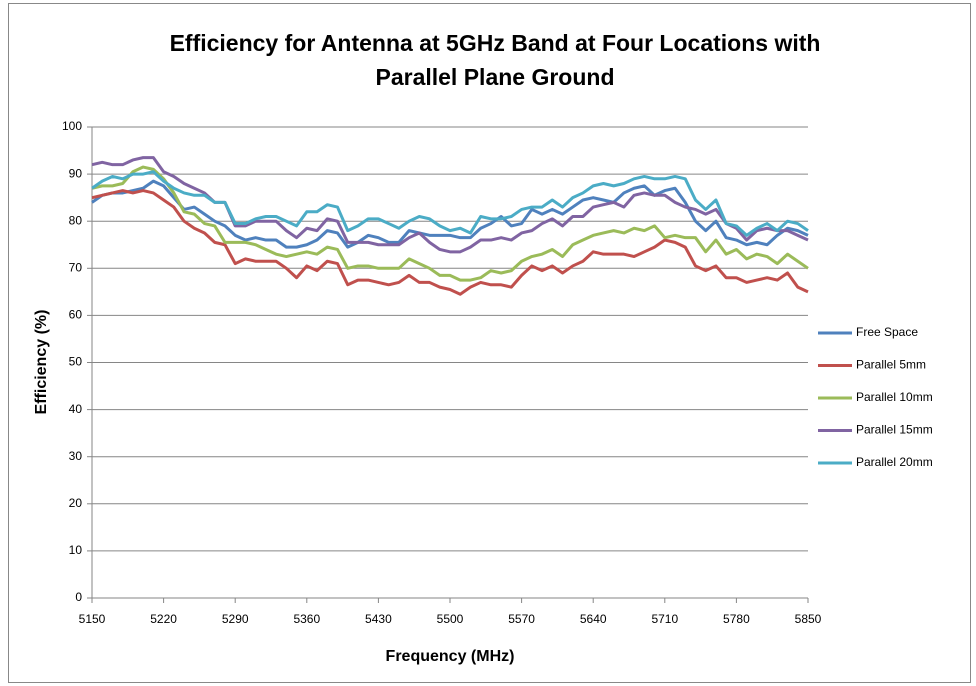  I want to click on y-tick-label: 50, so click(76, 362).